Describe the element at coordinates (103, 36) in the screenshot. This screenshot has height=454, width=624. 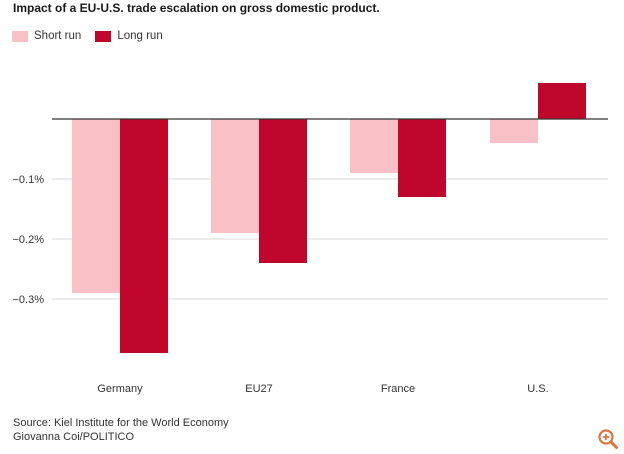
I see `legend-swatch-long-run` at that location.